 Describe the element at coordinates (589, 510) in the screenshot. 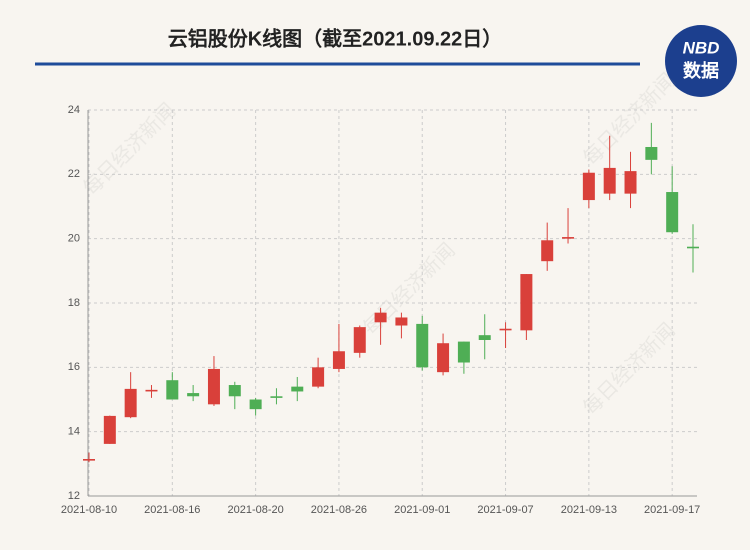

I see `x-tick-label: 2021-09-13` at that location.